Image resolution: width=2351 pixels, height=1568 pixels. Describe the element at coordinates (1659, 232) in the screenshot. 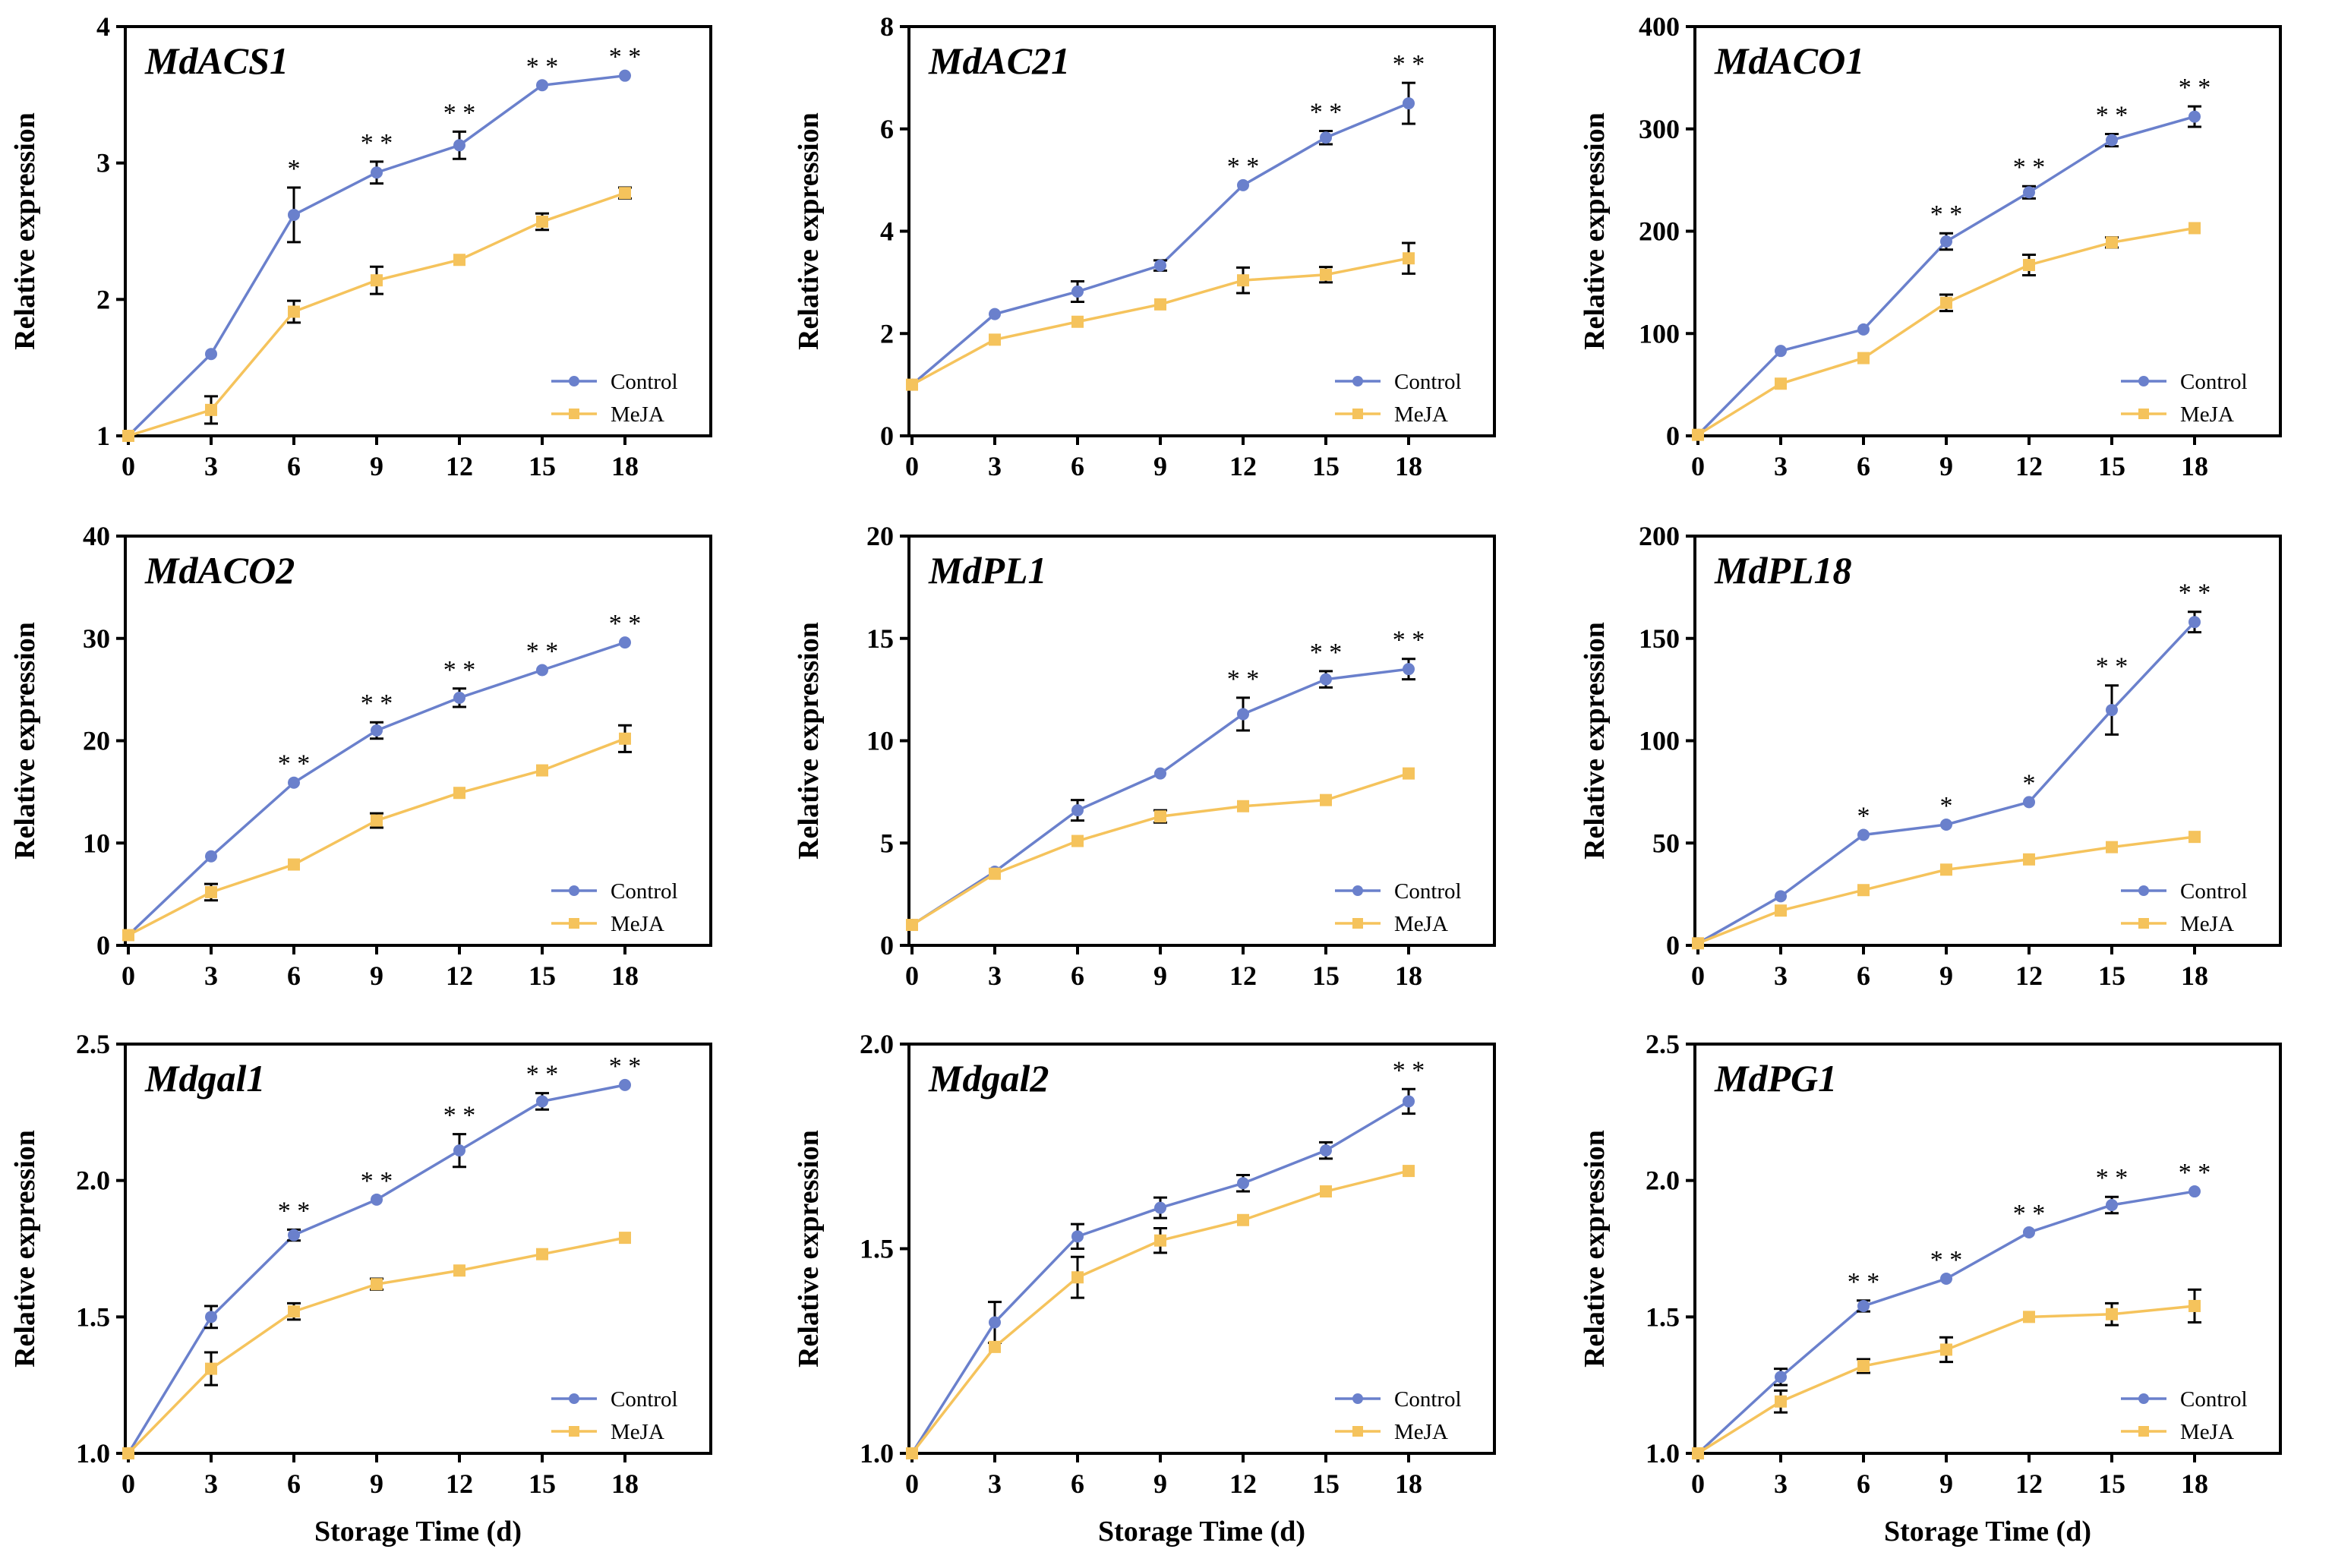

I see `y-tick-label: 200` at that location.